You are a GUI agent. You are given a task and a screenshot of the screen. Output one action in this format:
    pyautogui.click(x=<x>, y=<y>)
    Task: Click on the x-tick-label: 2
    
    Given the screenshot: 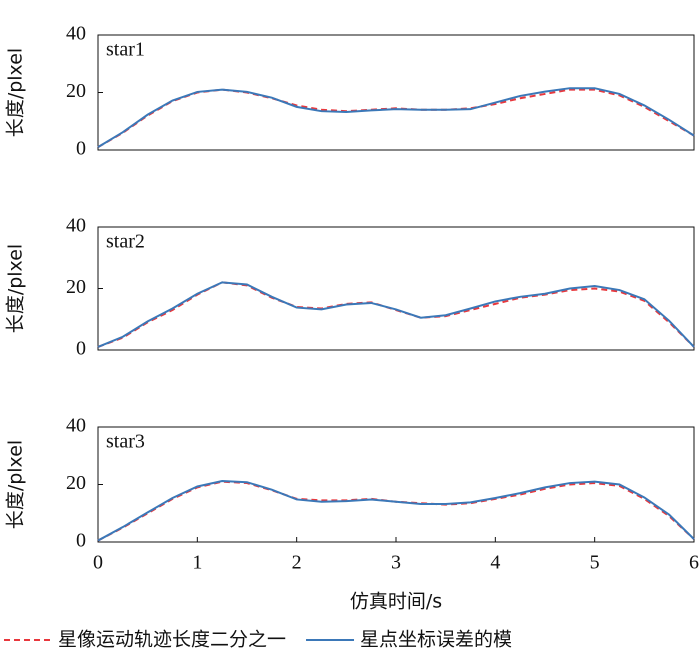 What is the action you would take?
    pyautogui.click(x=297, y=563)
    